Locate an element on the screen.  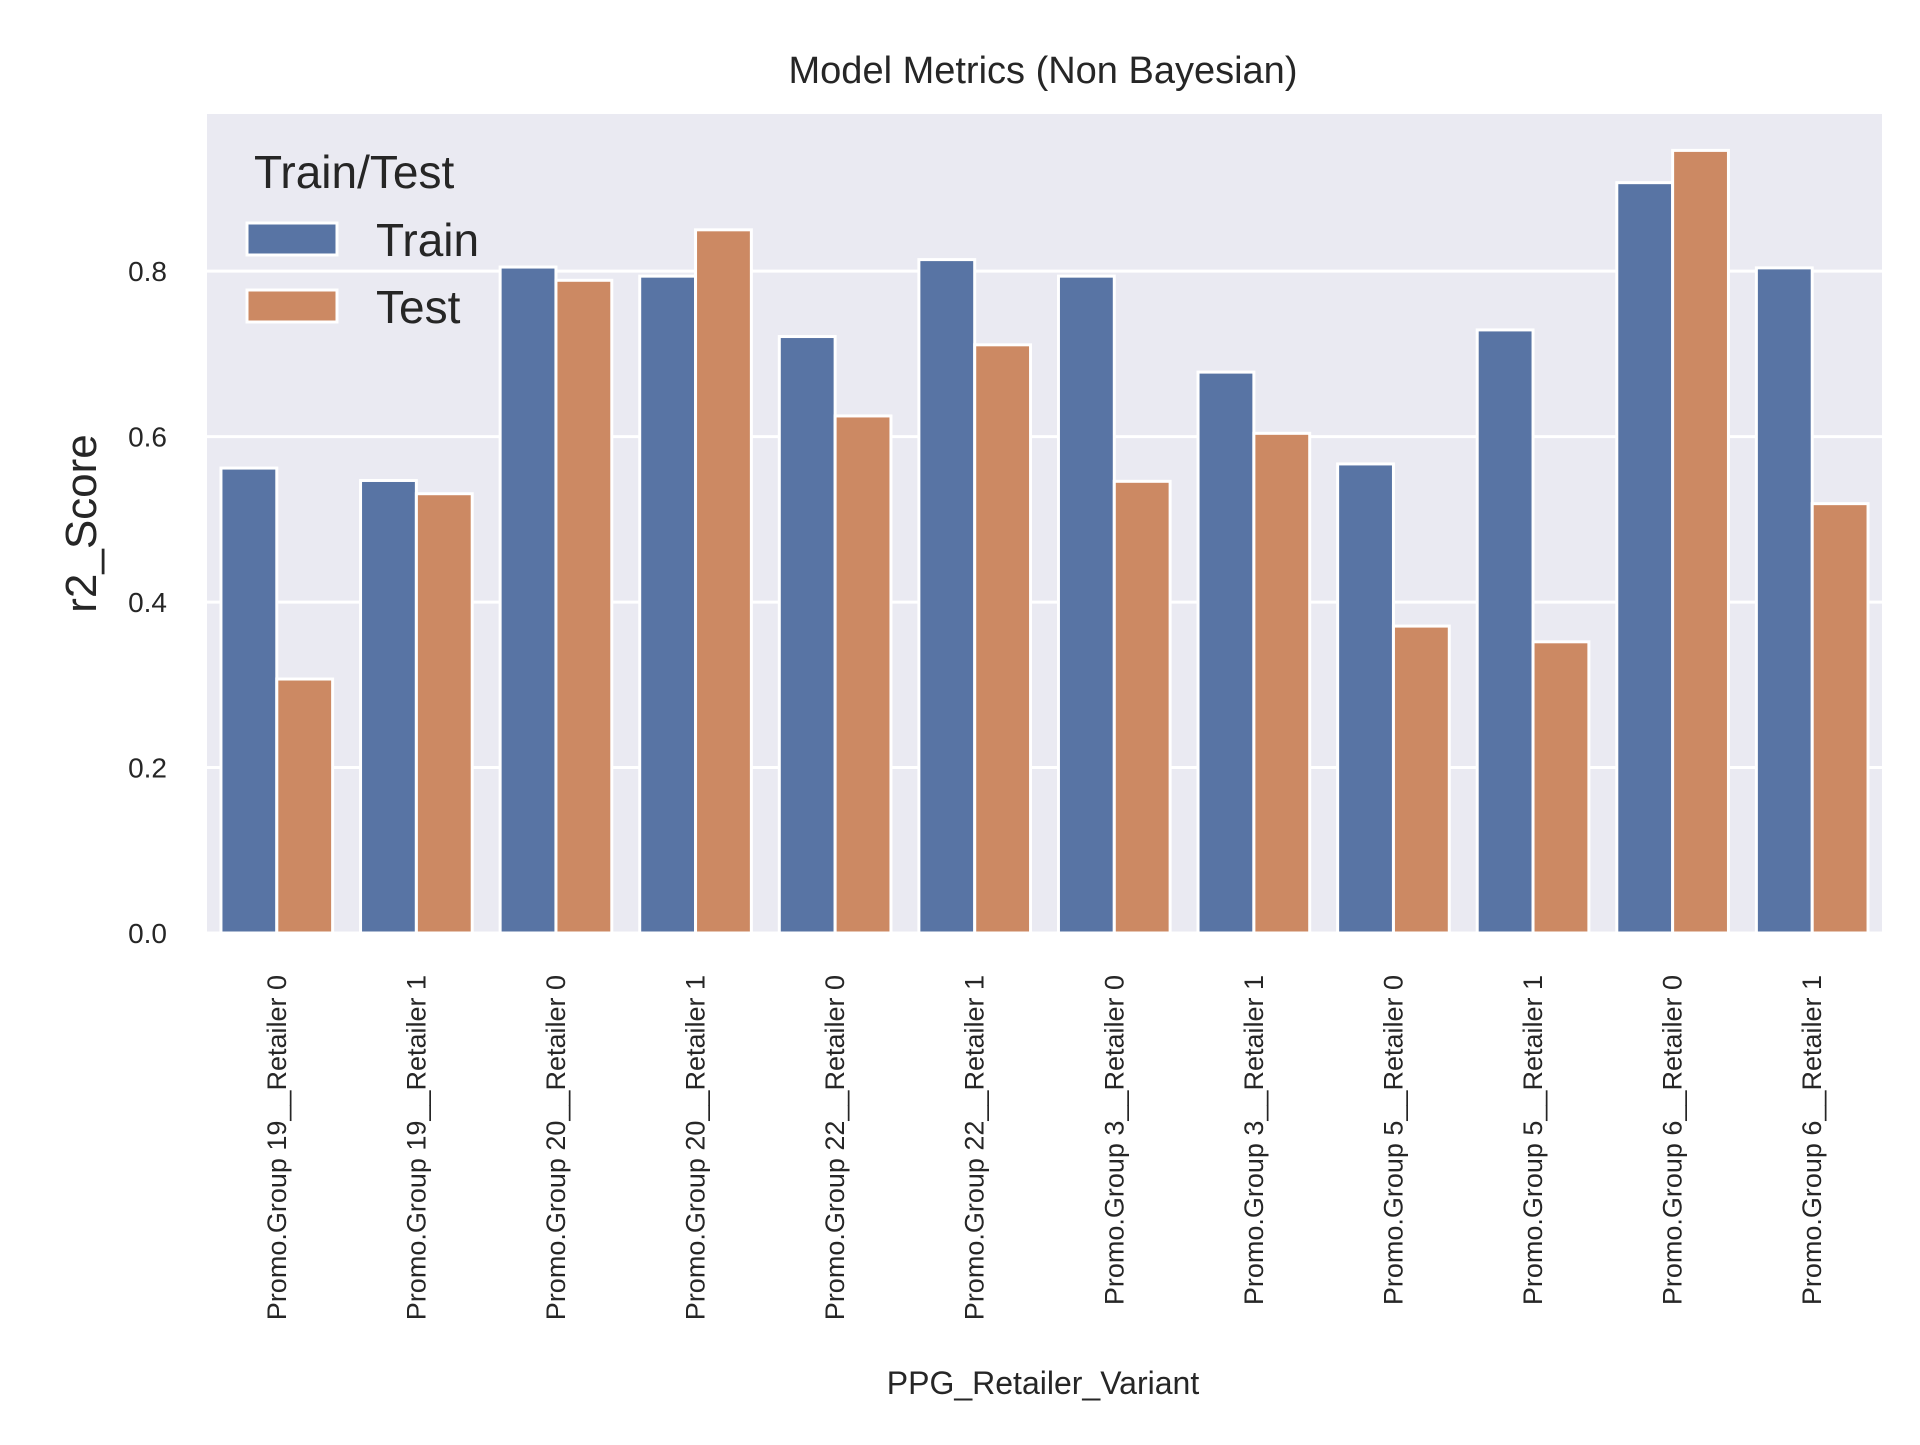
y-tick-label: 0.0 is located at coordinates (147, 933).